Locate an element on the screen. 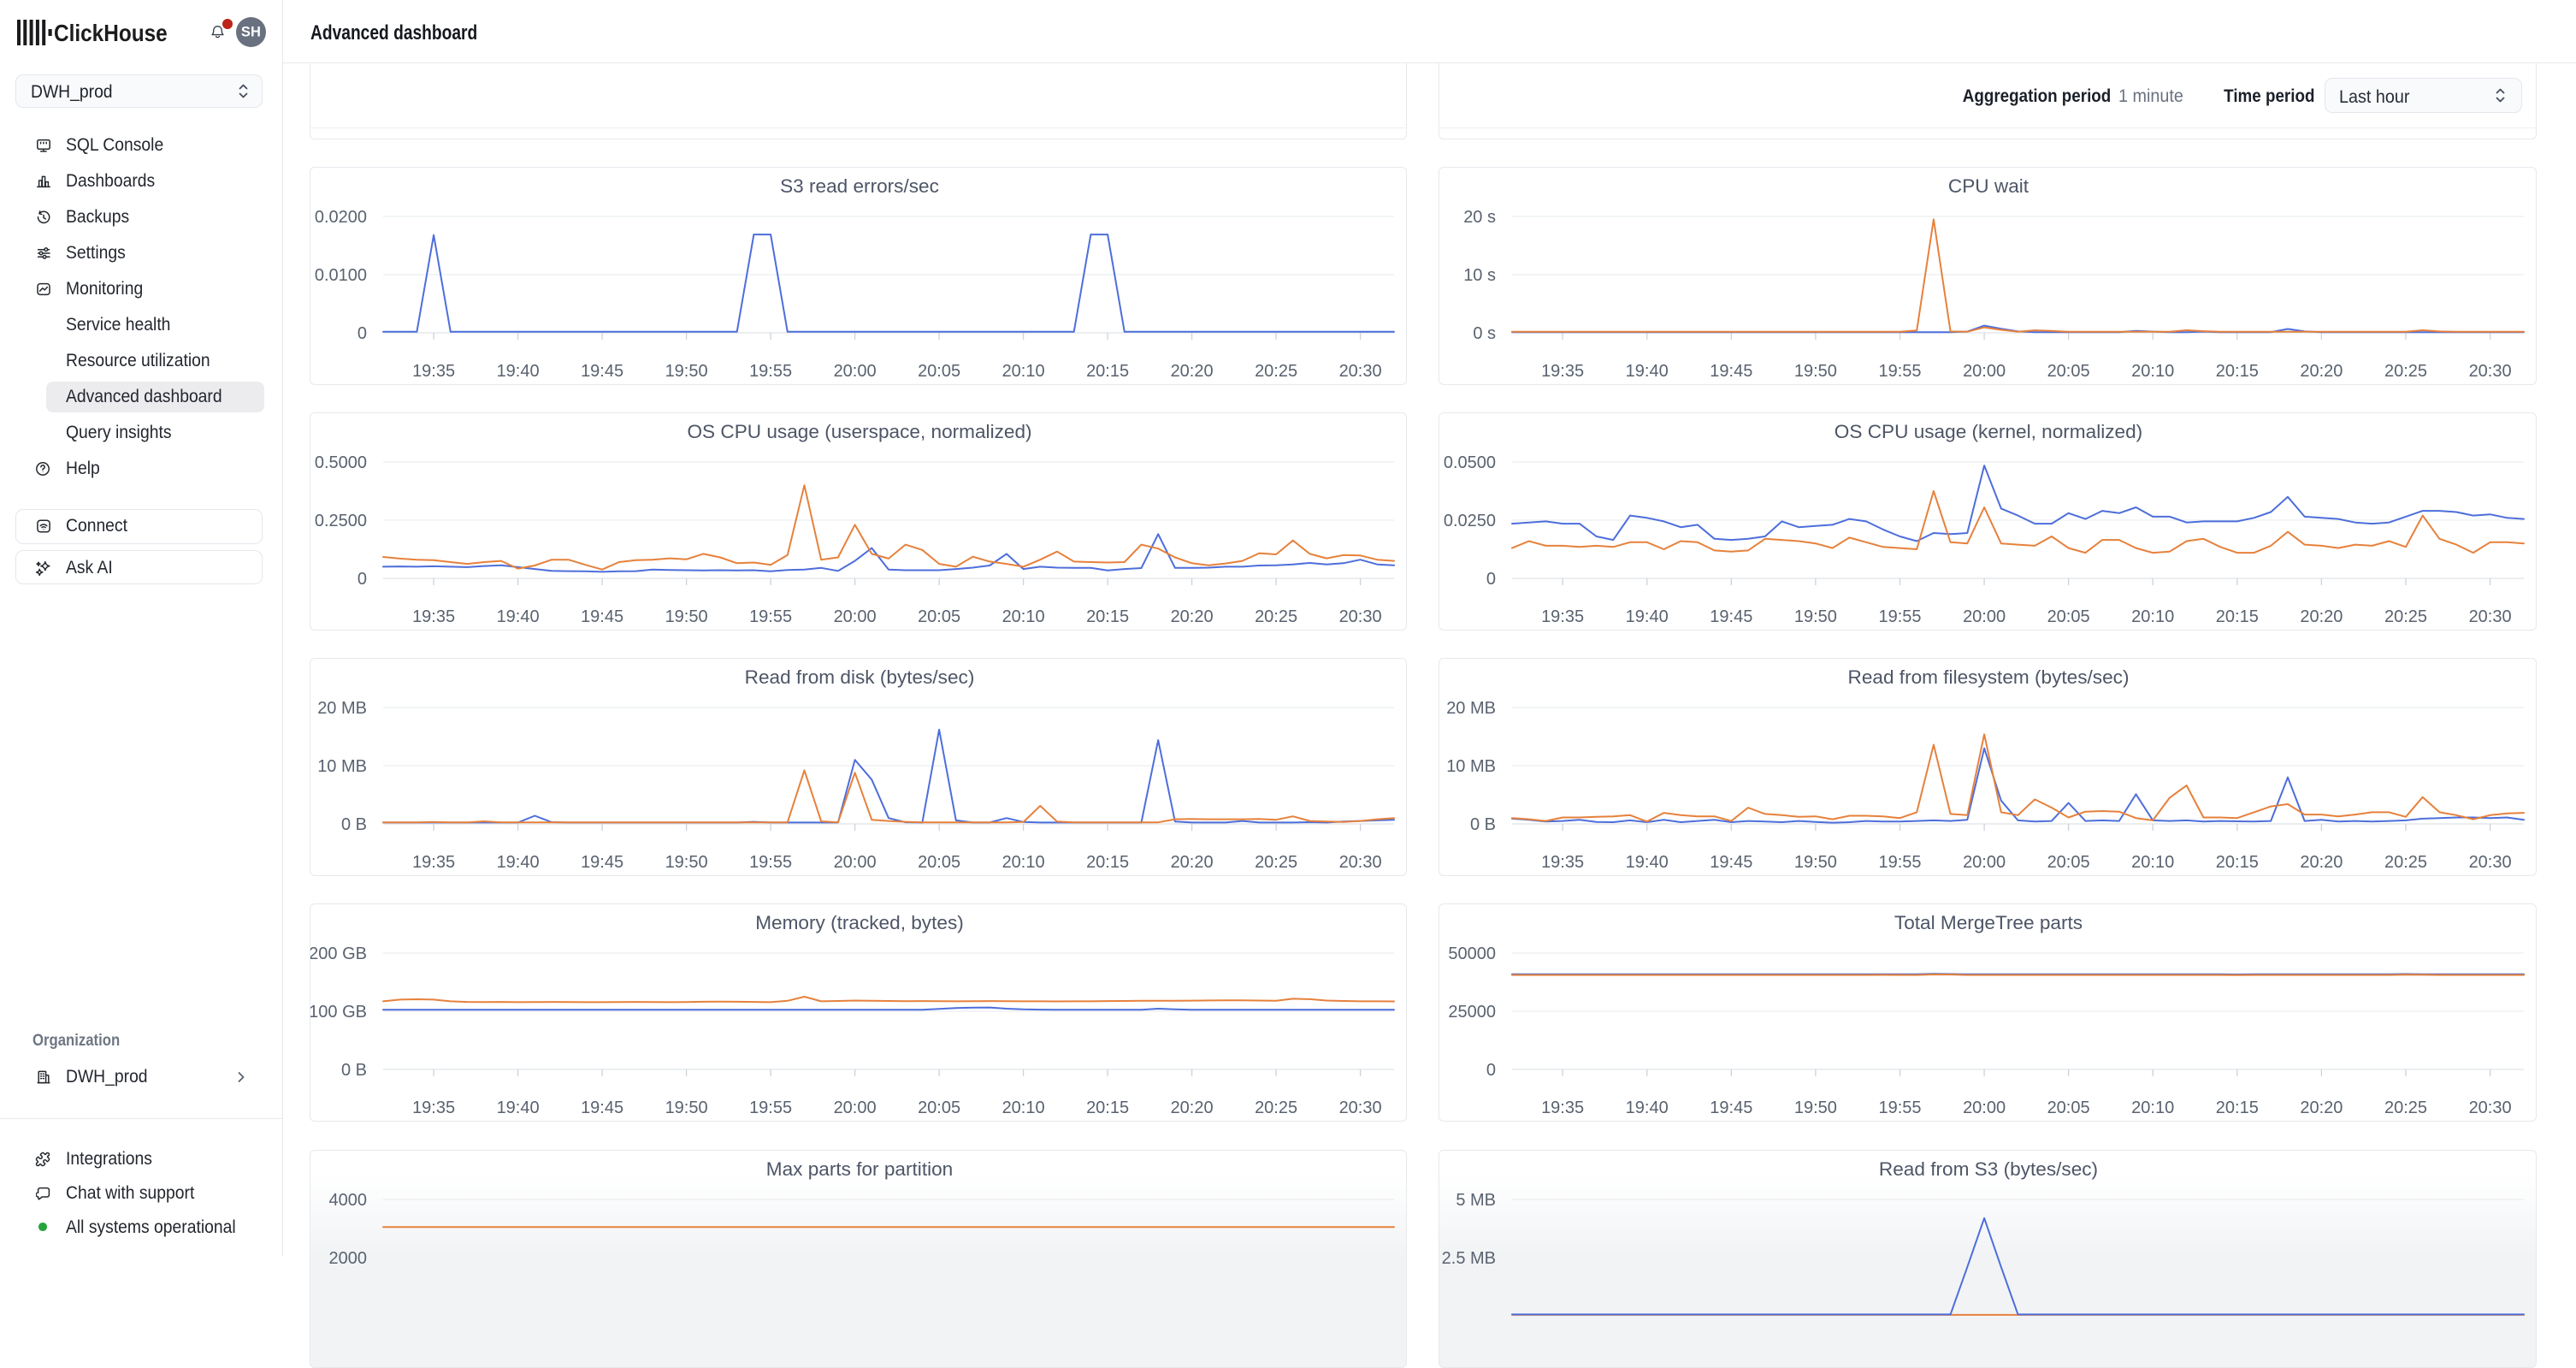  svg-text: 0.0250 is located at coordinates (1470, 521).